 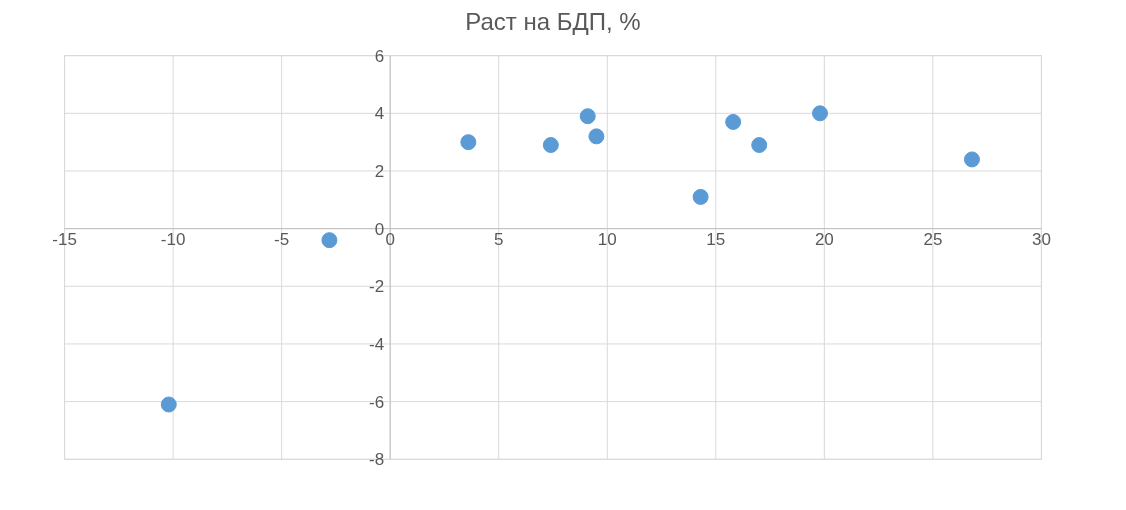 What do you see at coordinates (377, 287) in the screenshot?
I see `y-tick-label: -2` at bounding box center [377, 287].